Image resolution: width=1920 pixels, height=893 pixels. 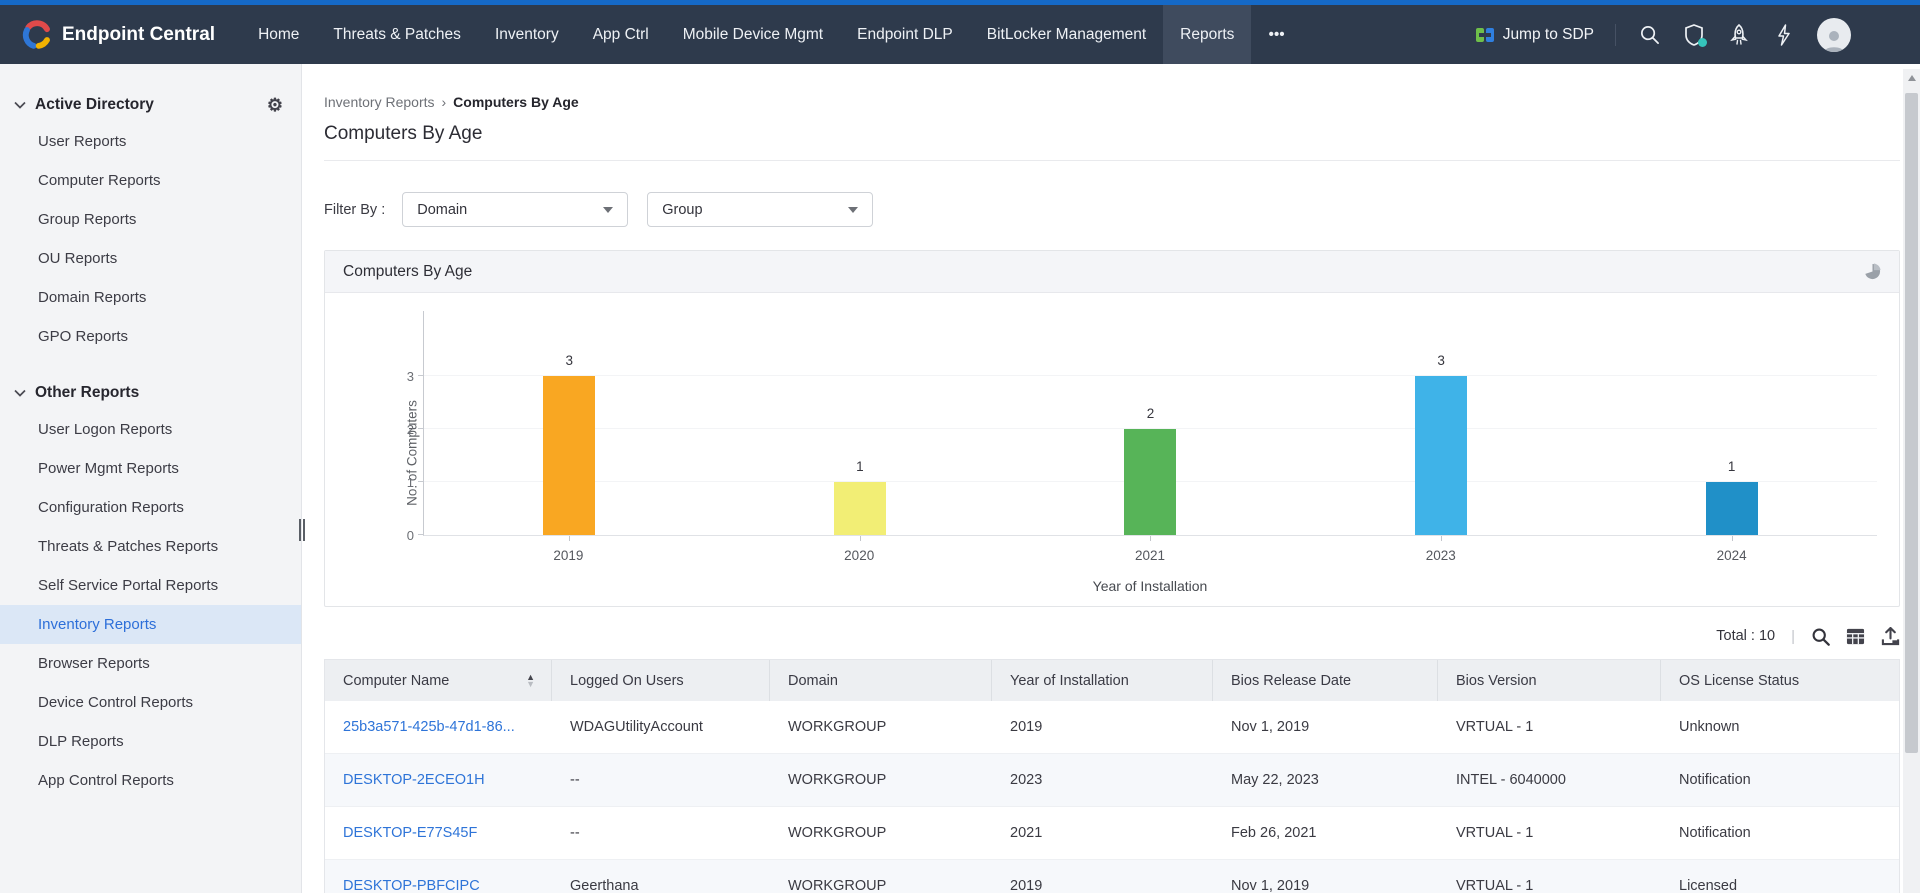 I want to click on brand: Endpoint Central, so click(x=120, y=34).